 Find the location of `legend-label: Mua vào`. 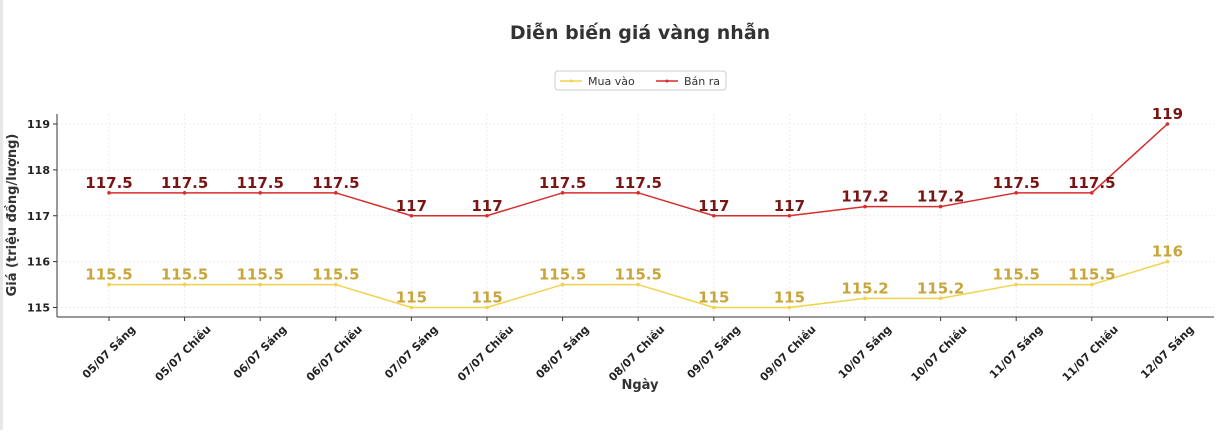

legend-label: Mua vào is located at coordinates (611, 81).